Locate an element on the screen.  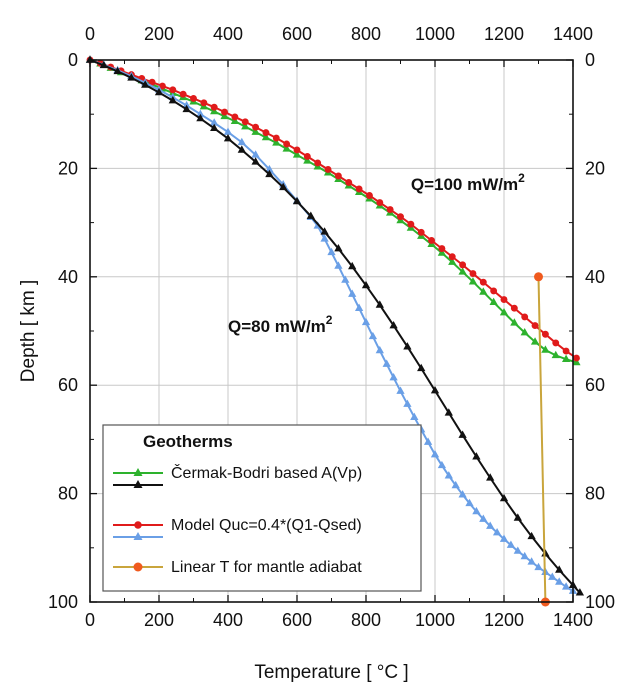
x-tick-label-top: 200 is located at coordinates (159, 34).